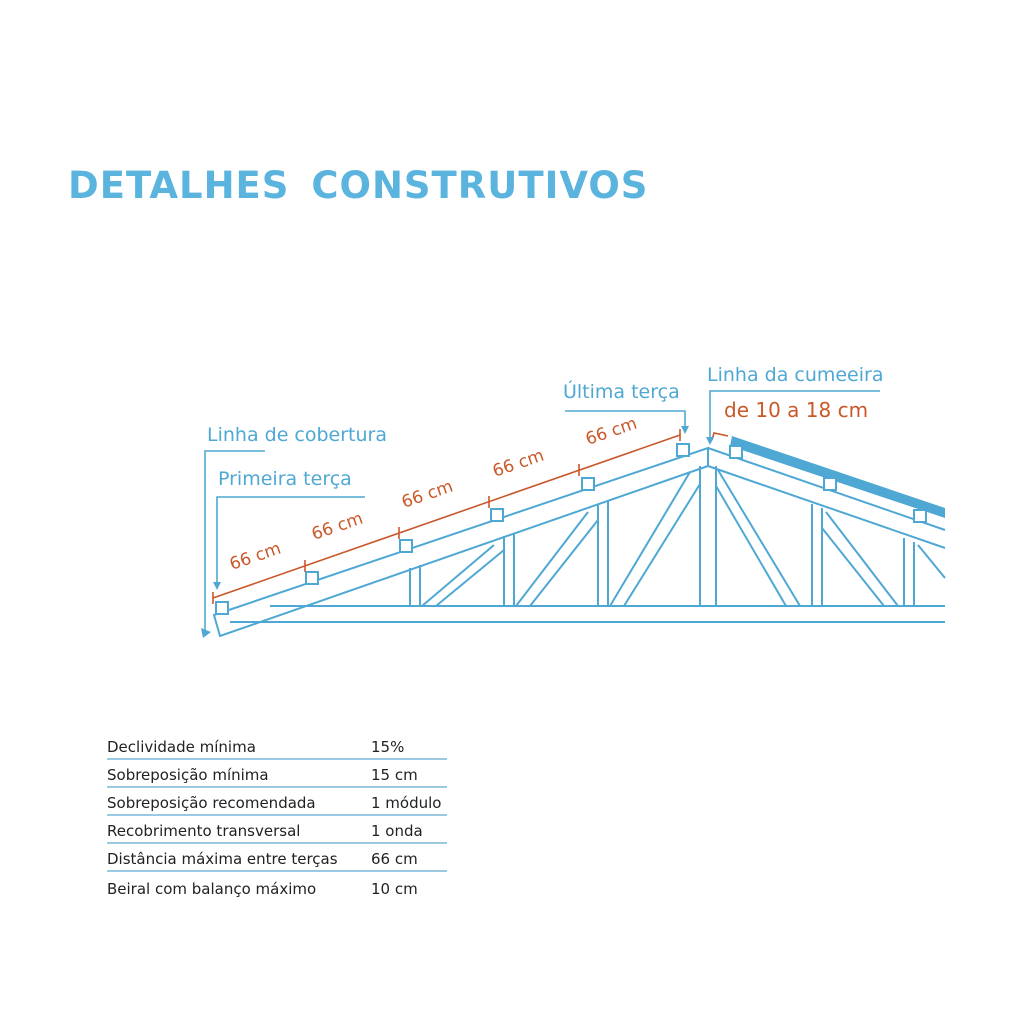 The width and height of the screenshot is (1024, 1024). Describe the element at coordinates (470, 516) in the screenshot. I see `dimension-line` at that location.